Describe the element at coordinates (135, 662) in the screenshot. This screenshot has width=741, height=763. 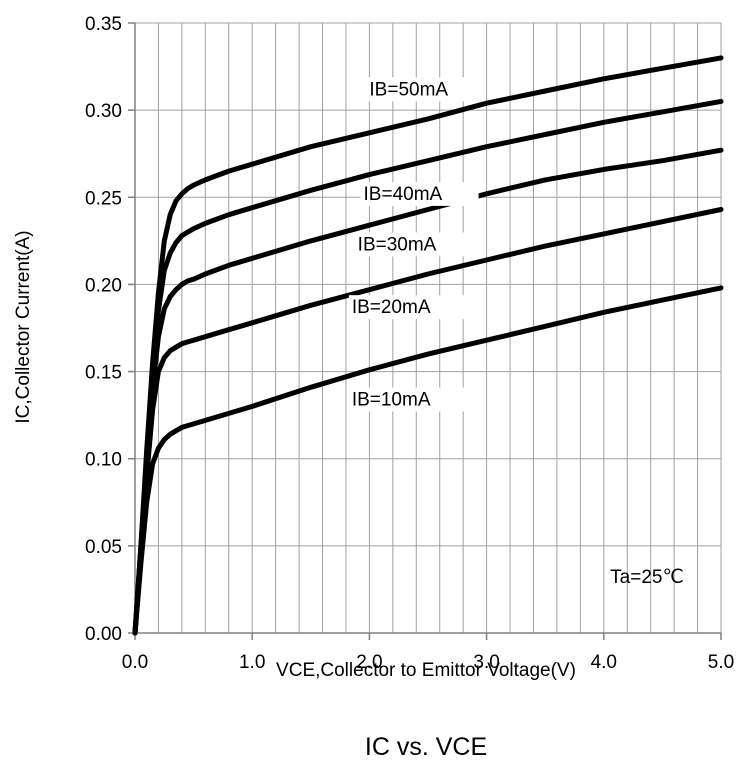
I see `x-tick-label: 0.0` at that location.